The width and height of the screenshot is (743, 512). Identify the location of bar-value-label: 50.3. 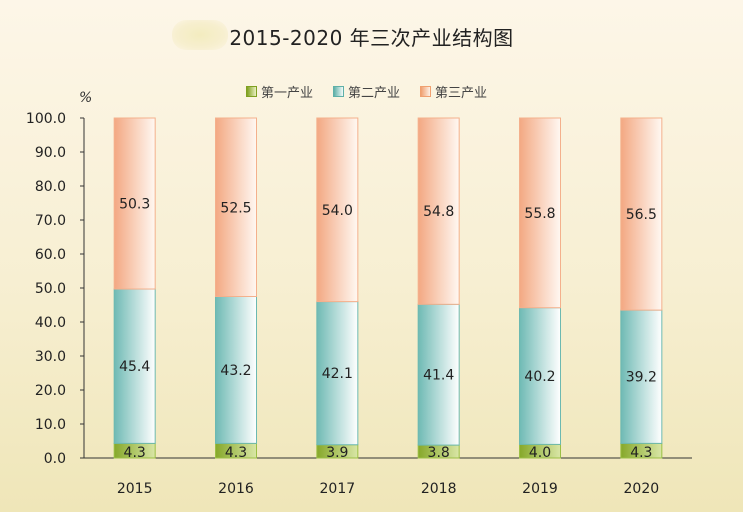
(134, 205).